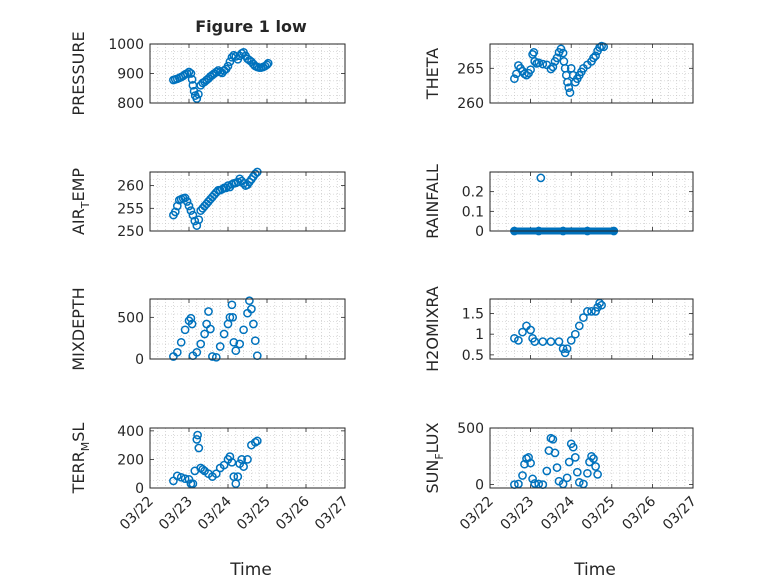  Describe the element at coordinates (250, 570) in the screenshot. I see `x-axis-label-left: Time` at that location.